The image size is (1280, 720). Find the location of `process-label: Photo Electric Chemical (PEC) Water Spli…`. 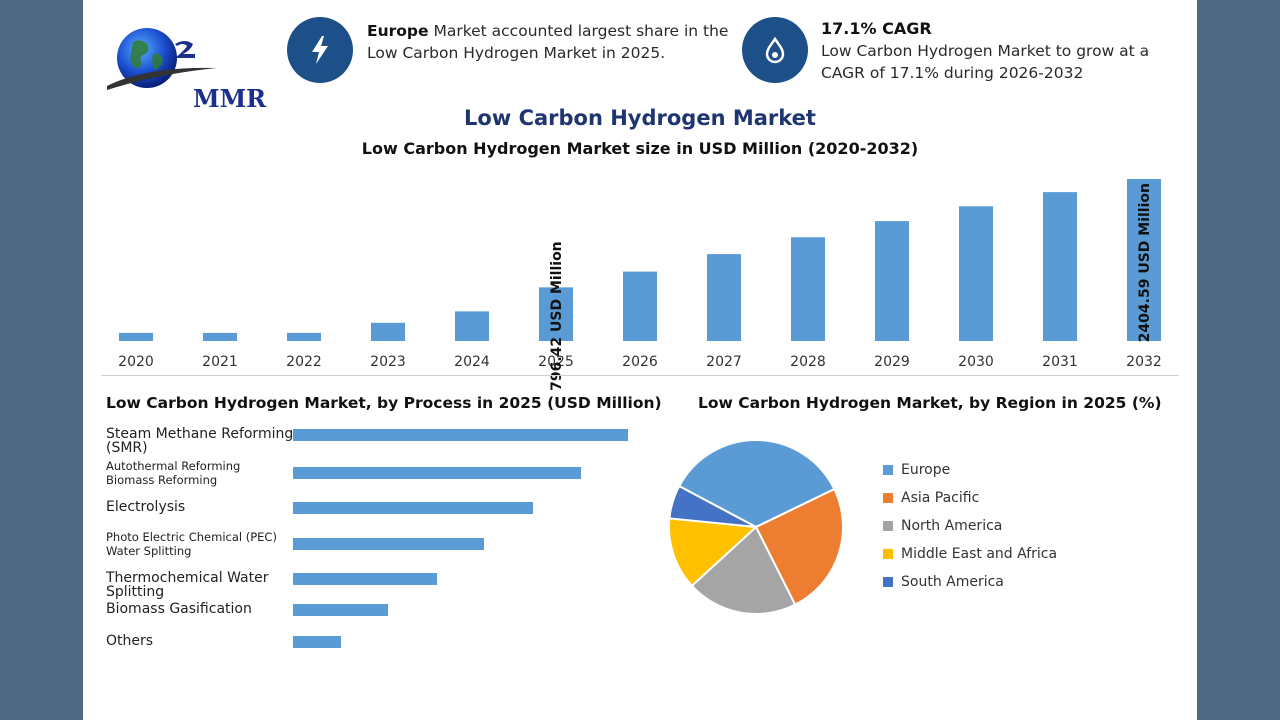

process-label: Photo Electric Chemical (PEC) Water Spli… is located at coordinates (191, 544).